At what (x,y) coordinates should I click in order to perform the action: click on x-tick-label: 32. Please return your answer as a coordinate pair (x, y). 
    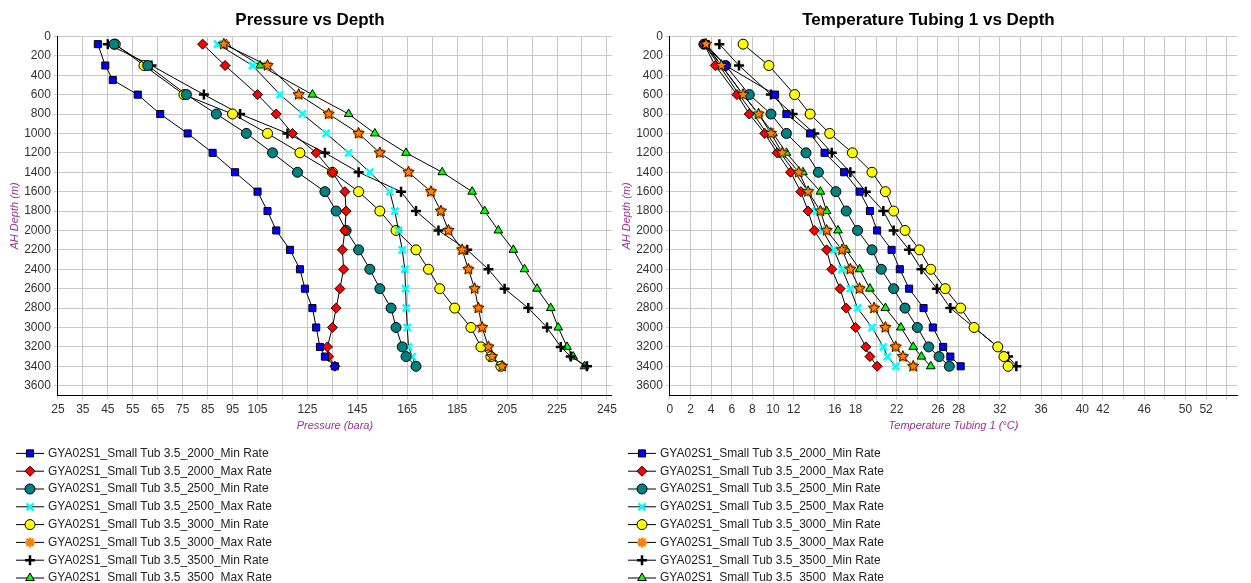
    Looking at the image, I should click on (1000, 408).